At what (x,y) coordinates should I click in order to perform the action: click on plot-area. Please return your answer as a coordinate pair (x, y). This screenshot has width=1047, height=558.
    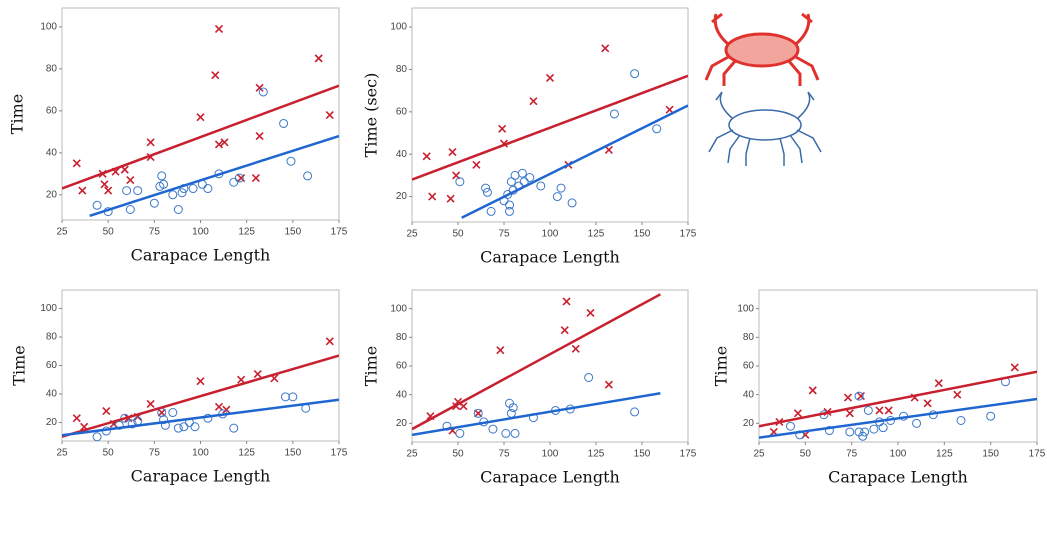
    Looking at the image, I should click on (898, 402).